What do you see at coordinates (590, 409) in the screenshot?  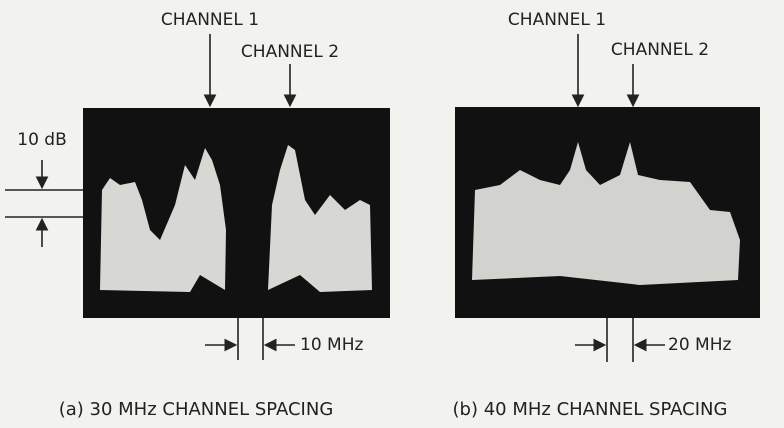 I see `caption: (b) 40 MHz CHANNEL SPACING` at bounding box center [590, 409].